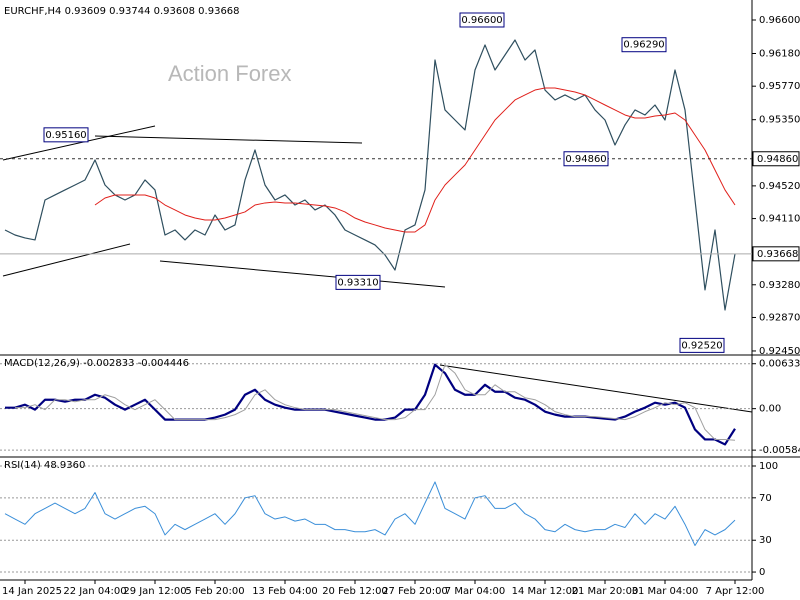  I want to click on y-tick-label: 0.96180, so click(779, 53).